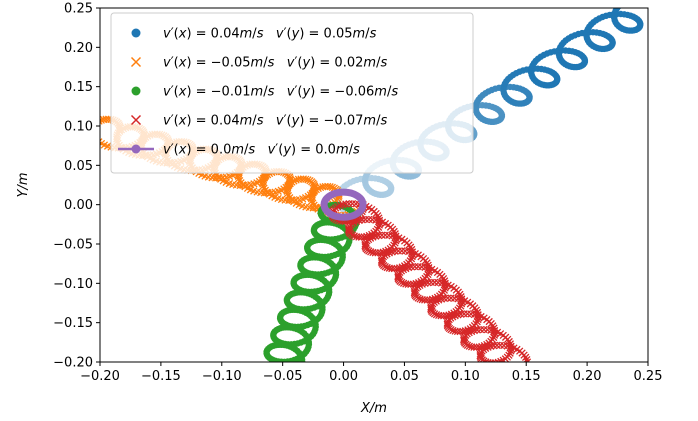  I want to click on legend-entry: v′(x) = 0.0m/s v′(y) = 0.0m/s, so click(239, 150).